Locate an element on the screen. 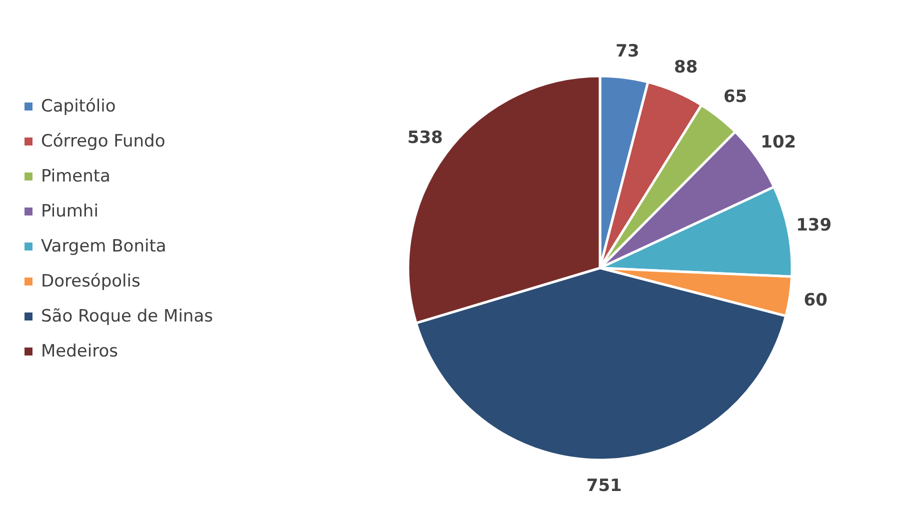  data-label: 65 is located at coordinates (735, 97).